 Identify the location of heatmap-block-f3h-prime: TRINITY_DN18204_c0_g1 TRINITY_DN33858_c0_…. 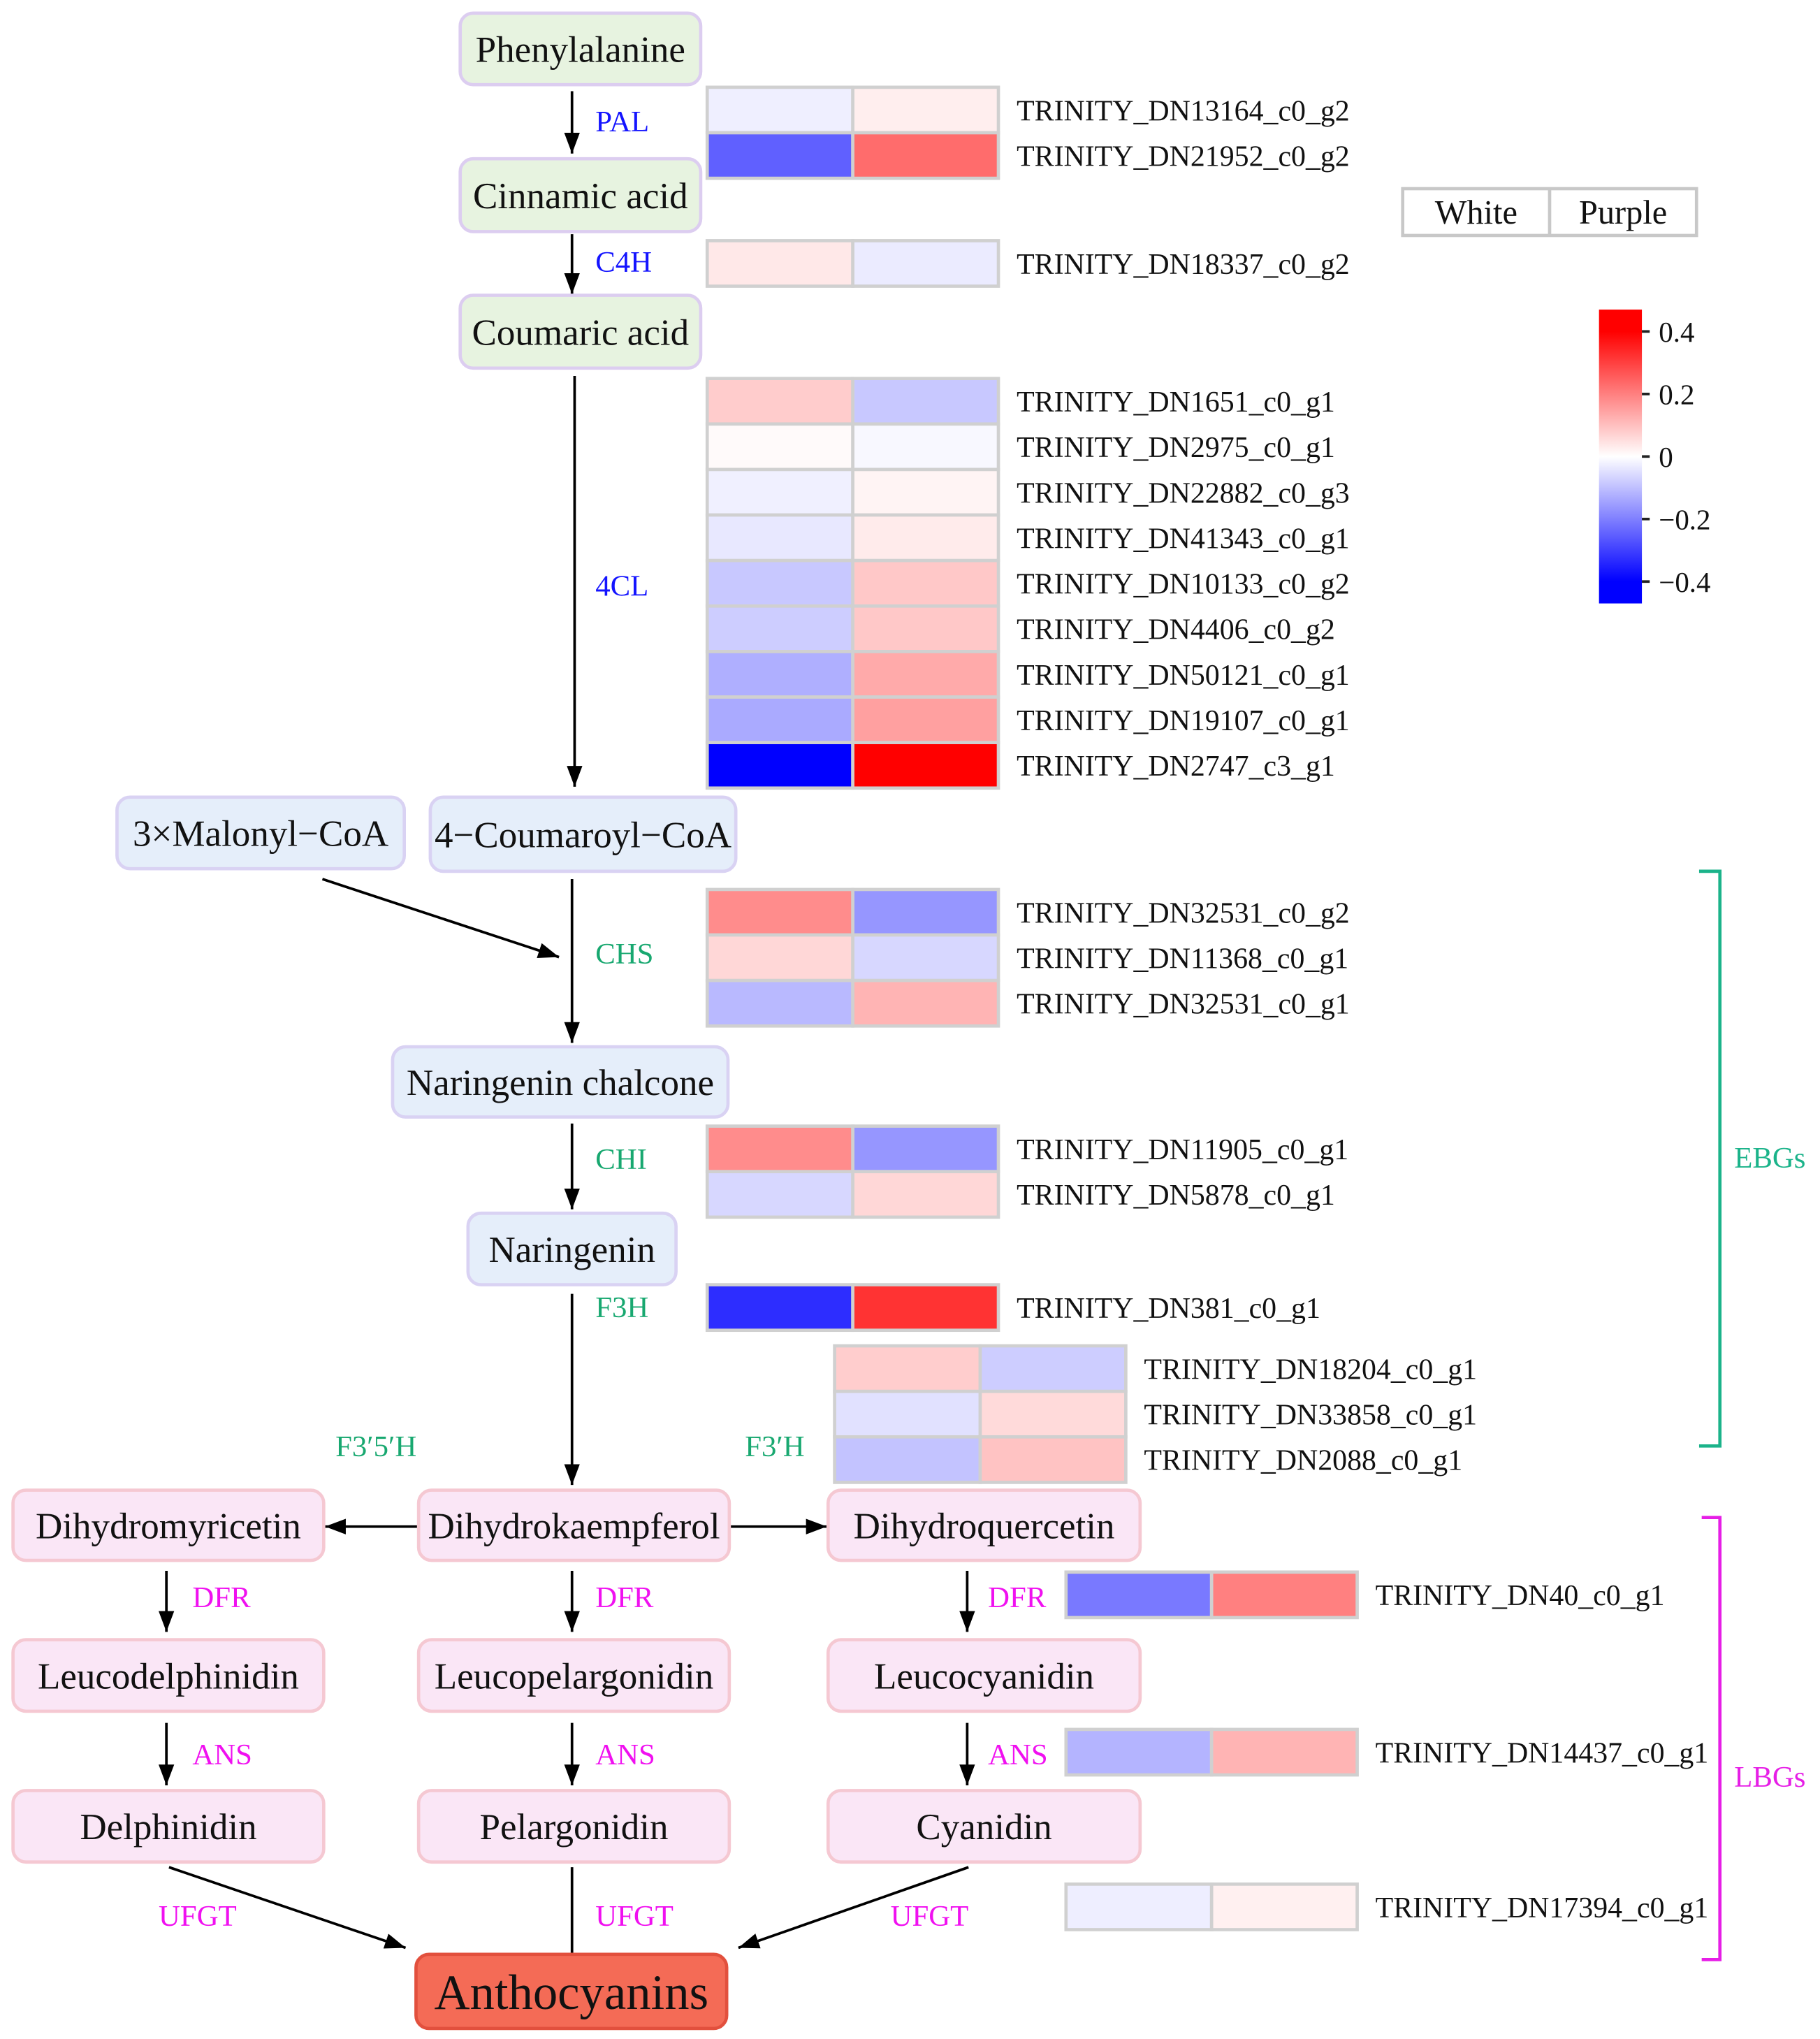
(1155, 1414).